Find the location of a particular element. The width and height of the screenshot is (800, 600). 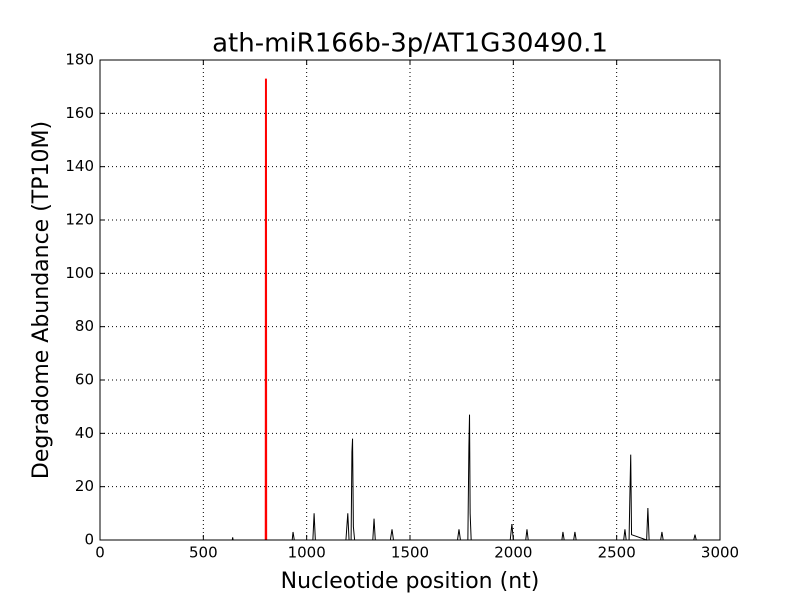

y-tick-label: 0 is located at coordinates (89, 540).